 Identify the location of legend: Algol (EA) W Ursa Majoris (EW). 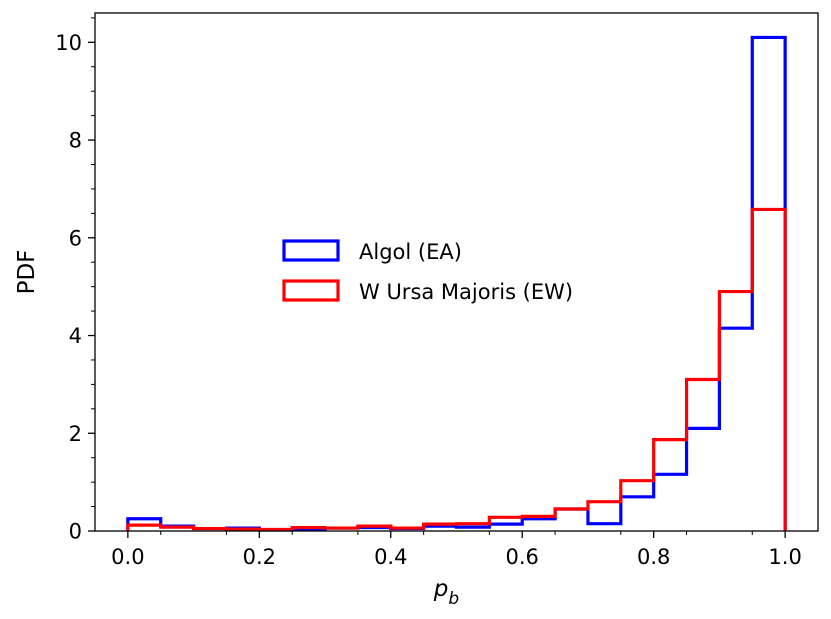
(427, 271).